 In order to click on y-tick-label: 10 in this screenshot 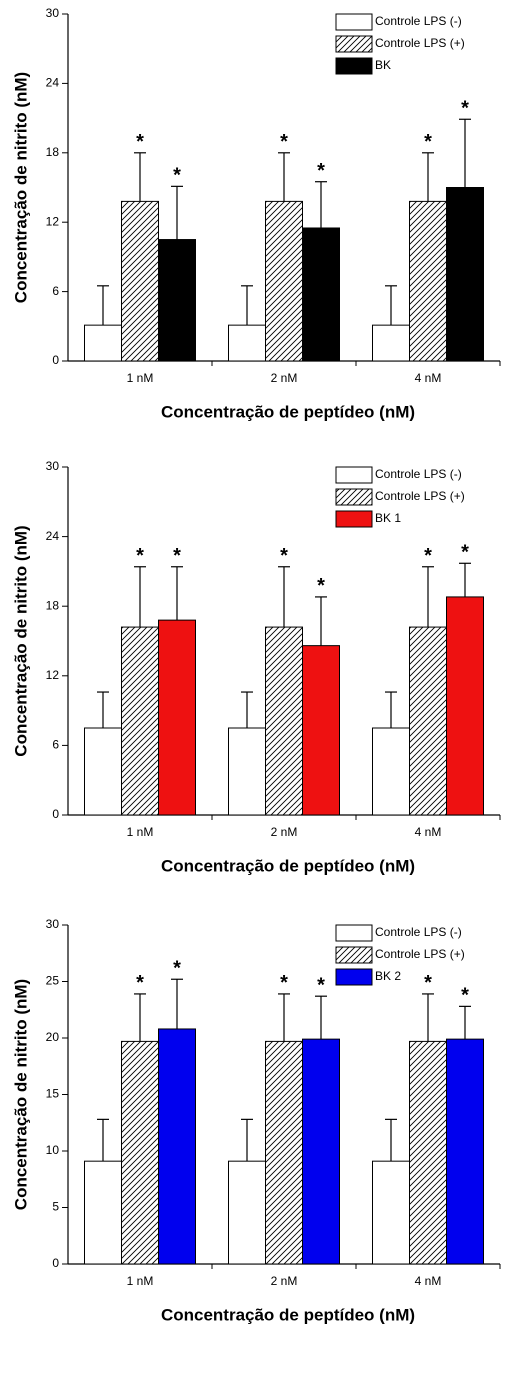, I will do `click(53, 1150)`.